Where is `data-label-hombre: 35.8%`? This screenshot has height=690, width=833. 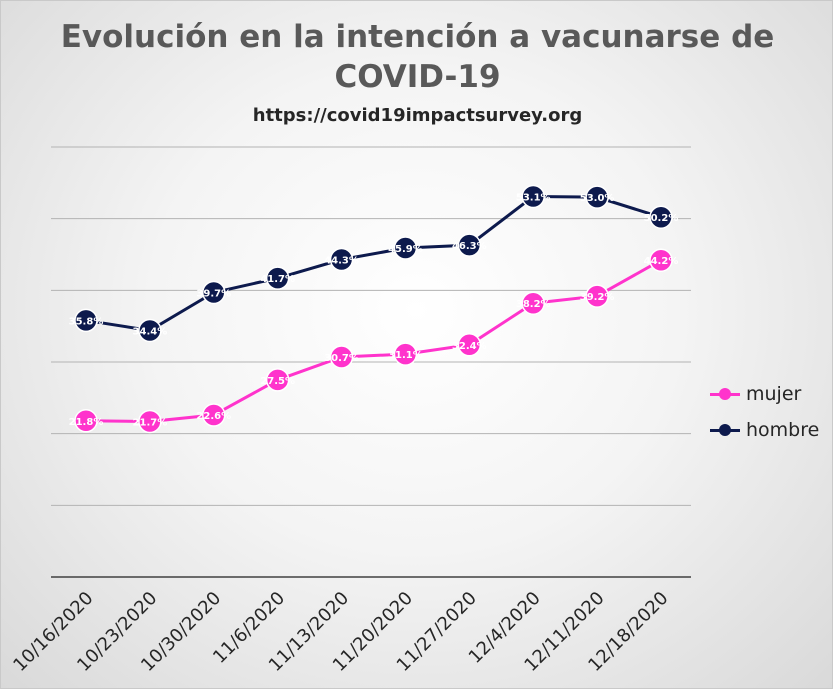
data-label-hombre: 35.8% is located at coordinates (86, 321).